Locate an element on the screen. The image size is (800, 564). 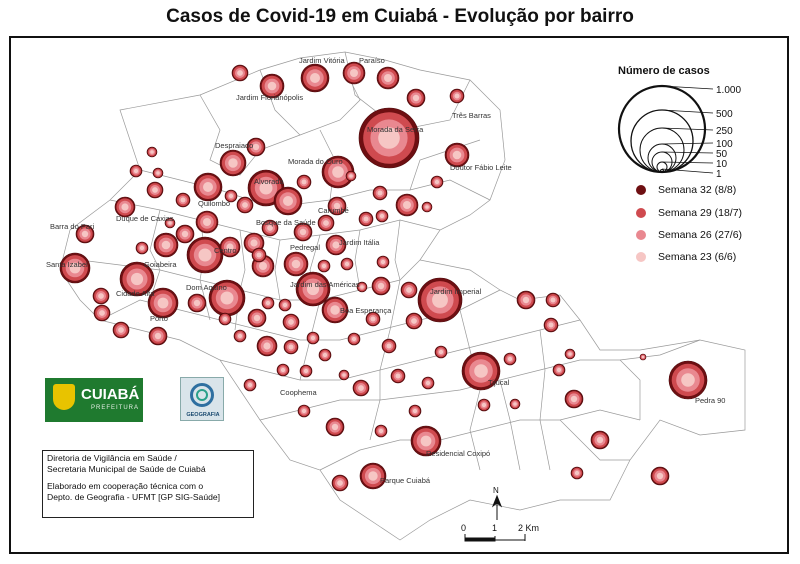
week-23-swatch is located at coordinates (641, 257).